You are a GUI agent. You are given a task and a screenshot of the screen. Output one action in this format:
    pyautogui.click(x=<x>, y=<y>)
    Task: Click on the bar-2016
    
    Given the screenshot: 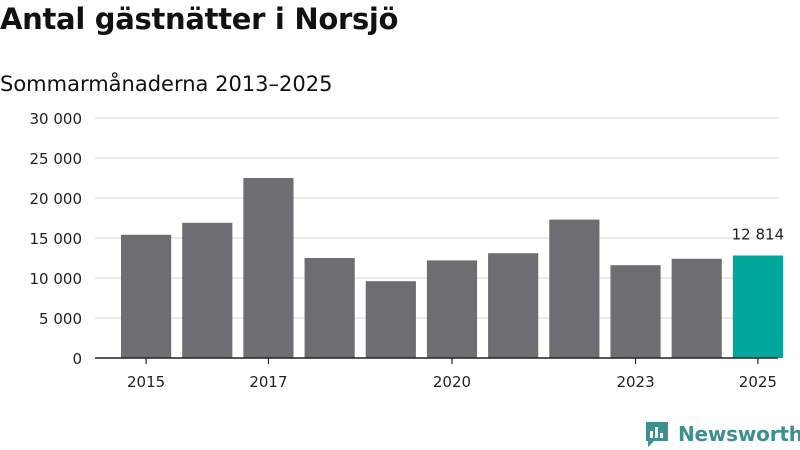 What is the action you would take?
    pyautogui.click(x=207, y=290)
    